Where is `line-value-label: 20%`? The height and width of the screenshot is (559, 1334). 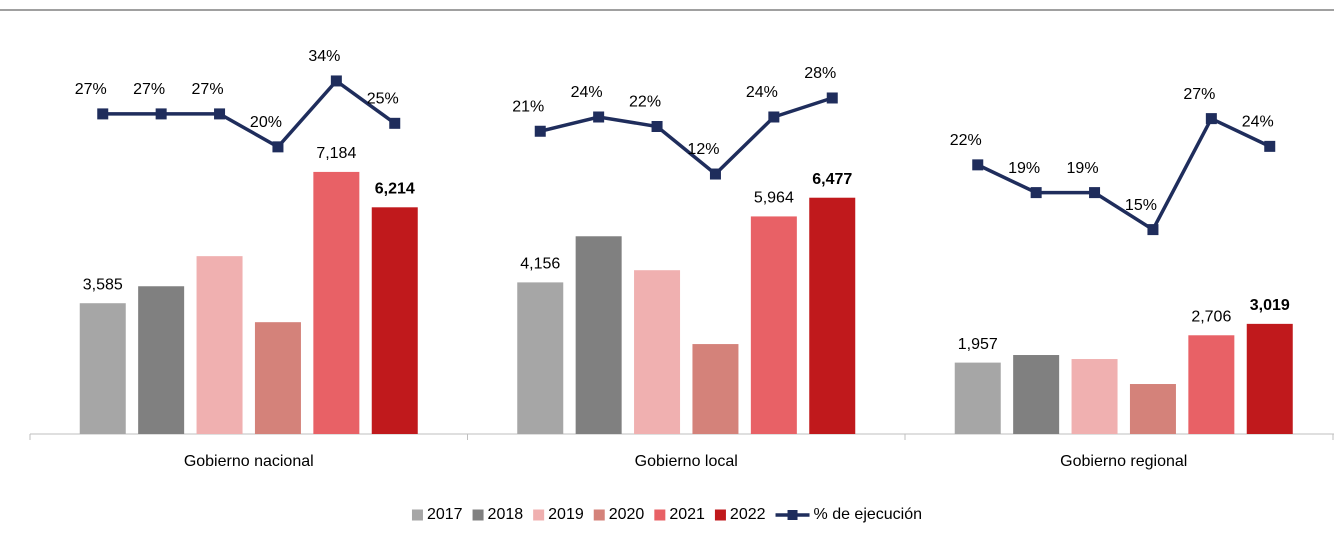
line-value-label: 20% is located at coordinates (266, 122).